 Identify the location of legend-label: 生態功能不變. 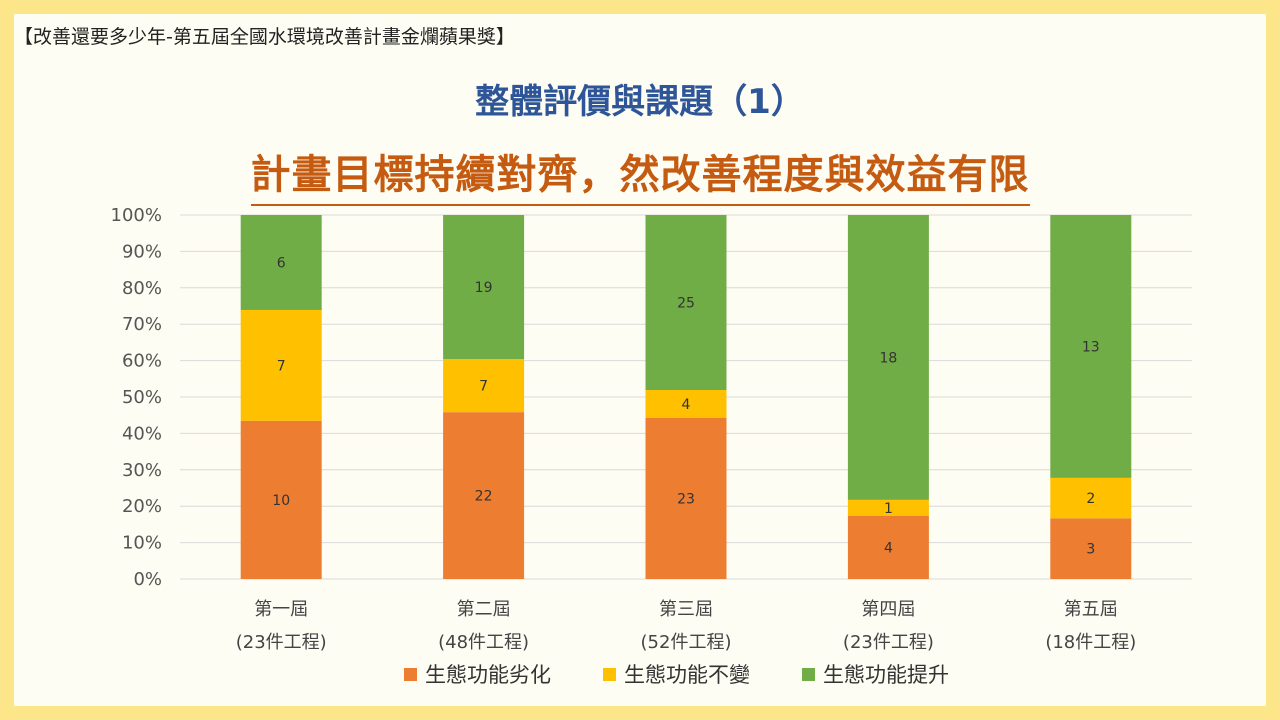
(687, 675).